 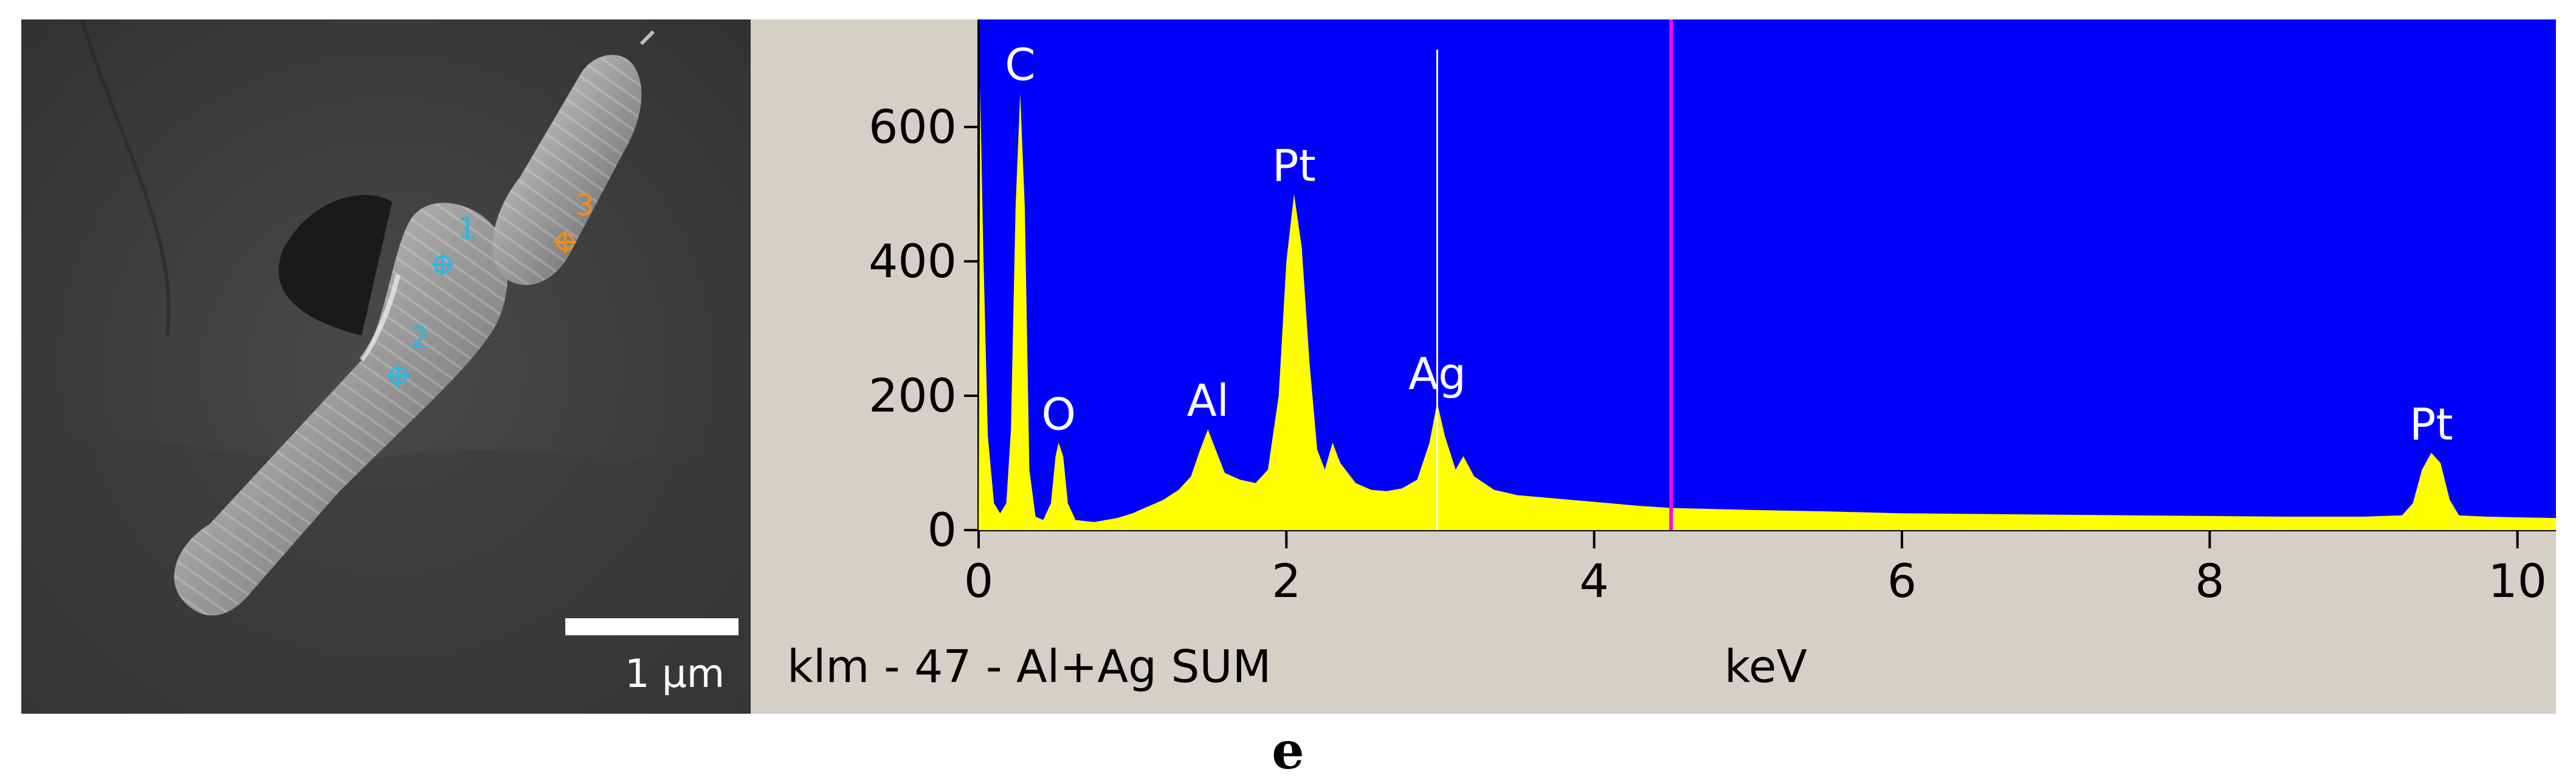 I want to click on spectrum-title: klm - 47 - Al+Ag SUM, so click(x=1029, y=667).